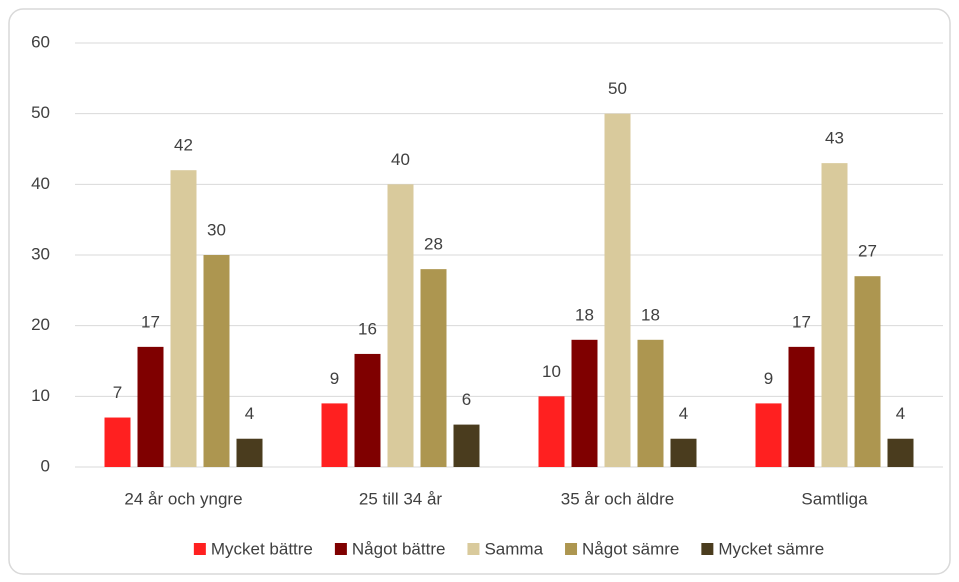 The height and width of the screenshot is (582, 959). What do you see at coordinates (867, 251) in the screenshot?
I see `data-label: 27` at bounding box center [867, 251].